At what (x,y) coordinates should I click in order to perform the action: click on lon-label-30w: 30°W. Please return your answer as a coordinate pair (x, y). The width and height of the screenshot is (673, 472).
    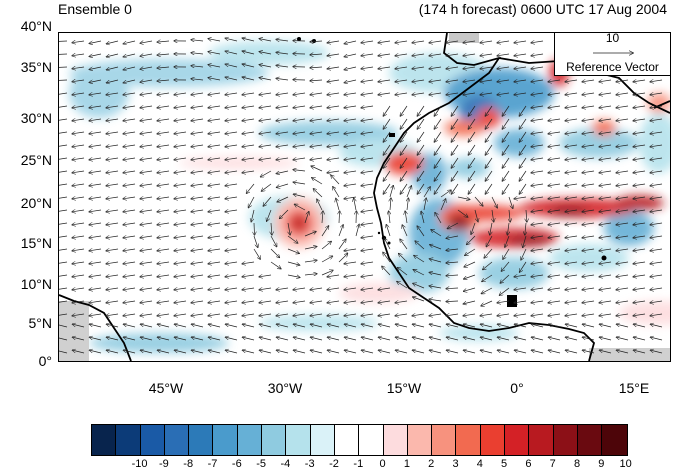
    Looking at the image, I should click on (285, 388).